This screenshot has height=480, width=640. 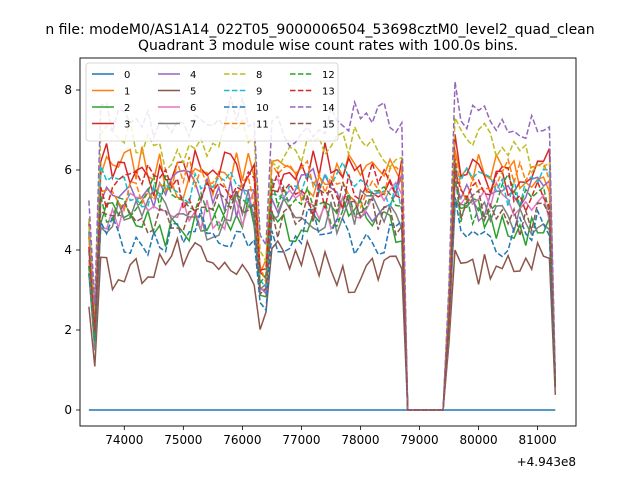 I want to click on x-tick-label: 79000, so click(x=419, y=440).